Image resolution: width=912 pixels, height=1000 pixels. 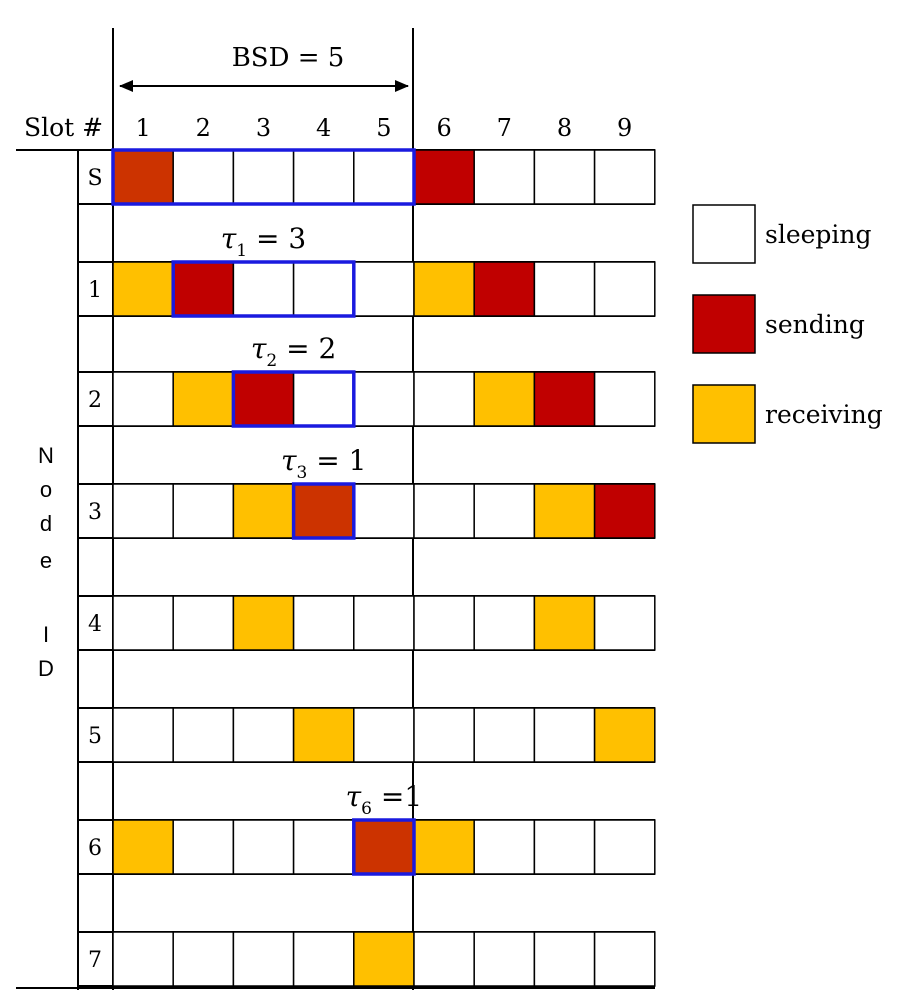 I want to click on node-id-letter: D, so click(x=46, y=668).